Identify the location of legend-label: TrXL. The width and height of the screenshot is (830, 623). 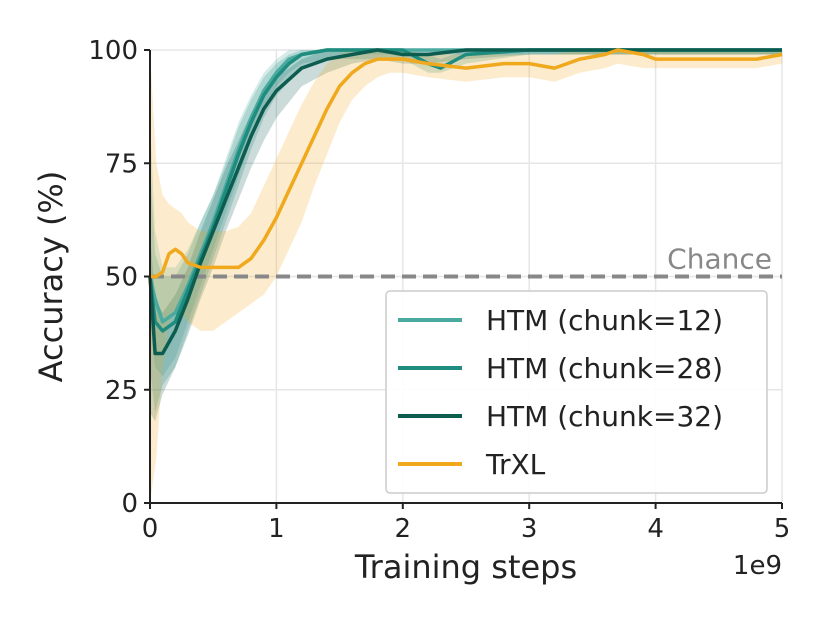
(515, 464).